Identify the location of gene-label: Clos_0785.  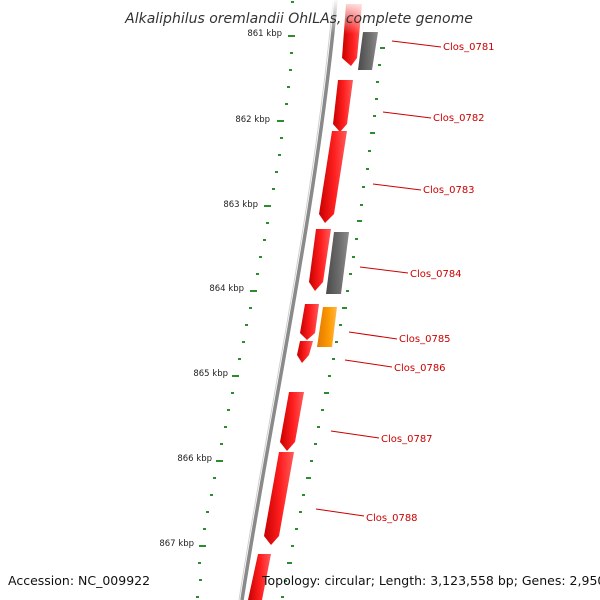
(425, 339).